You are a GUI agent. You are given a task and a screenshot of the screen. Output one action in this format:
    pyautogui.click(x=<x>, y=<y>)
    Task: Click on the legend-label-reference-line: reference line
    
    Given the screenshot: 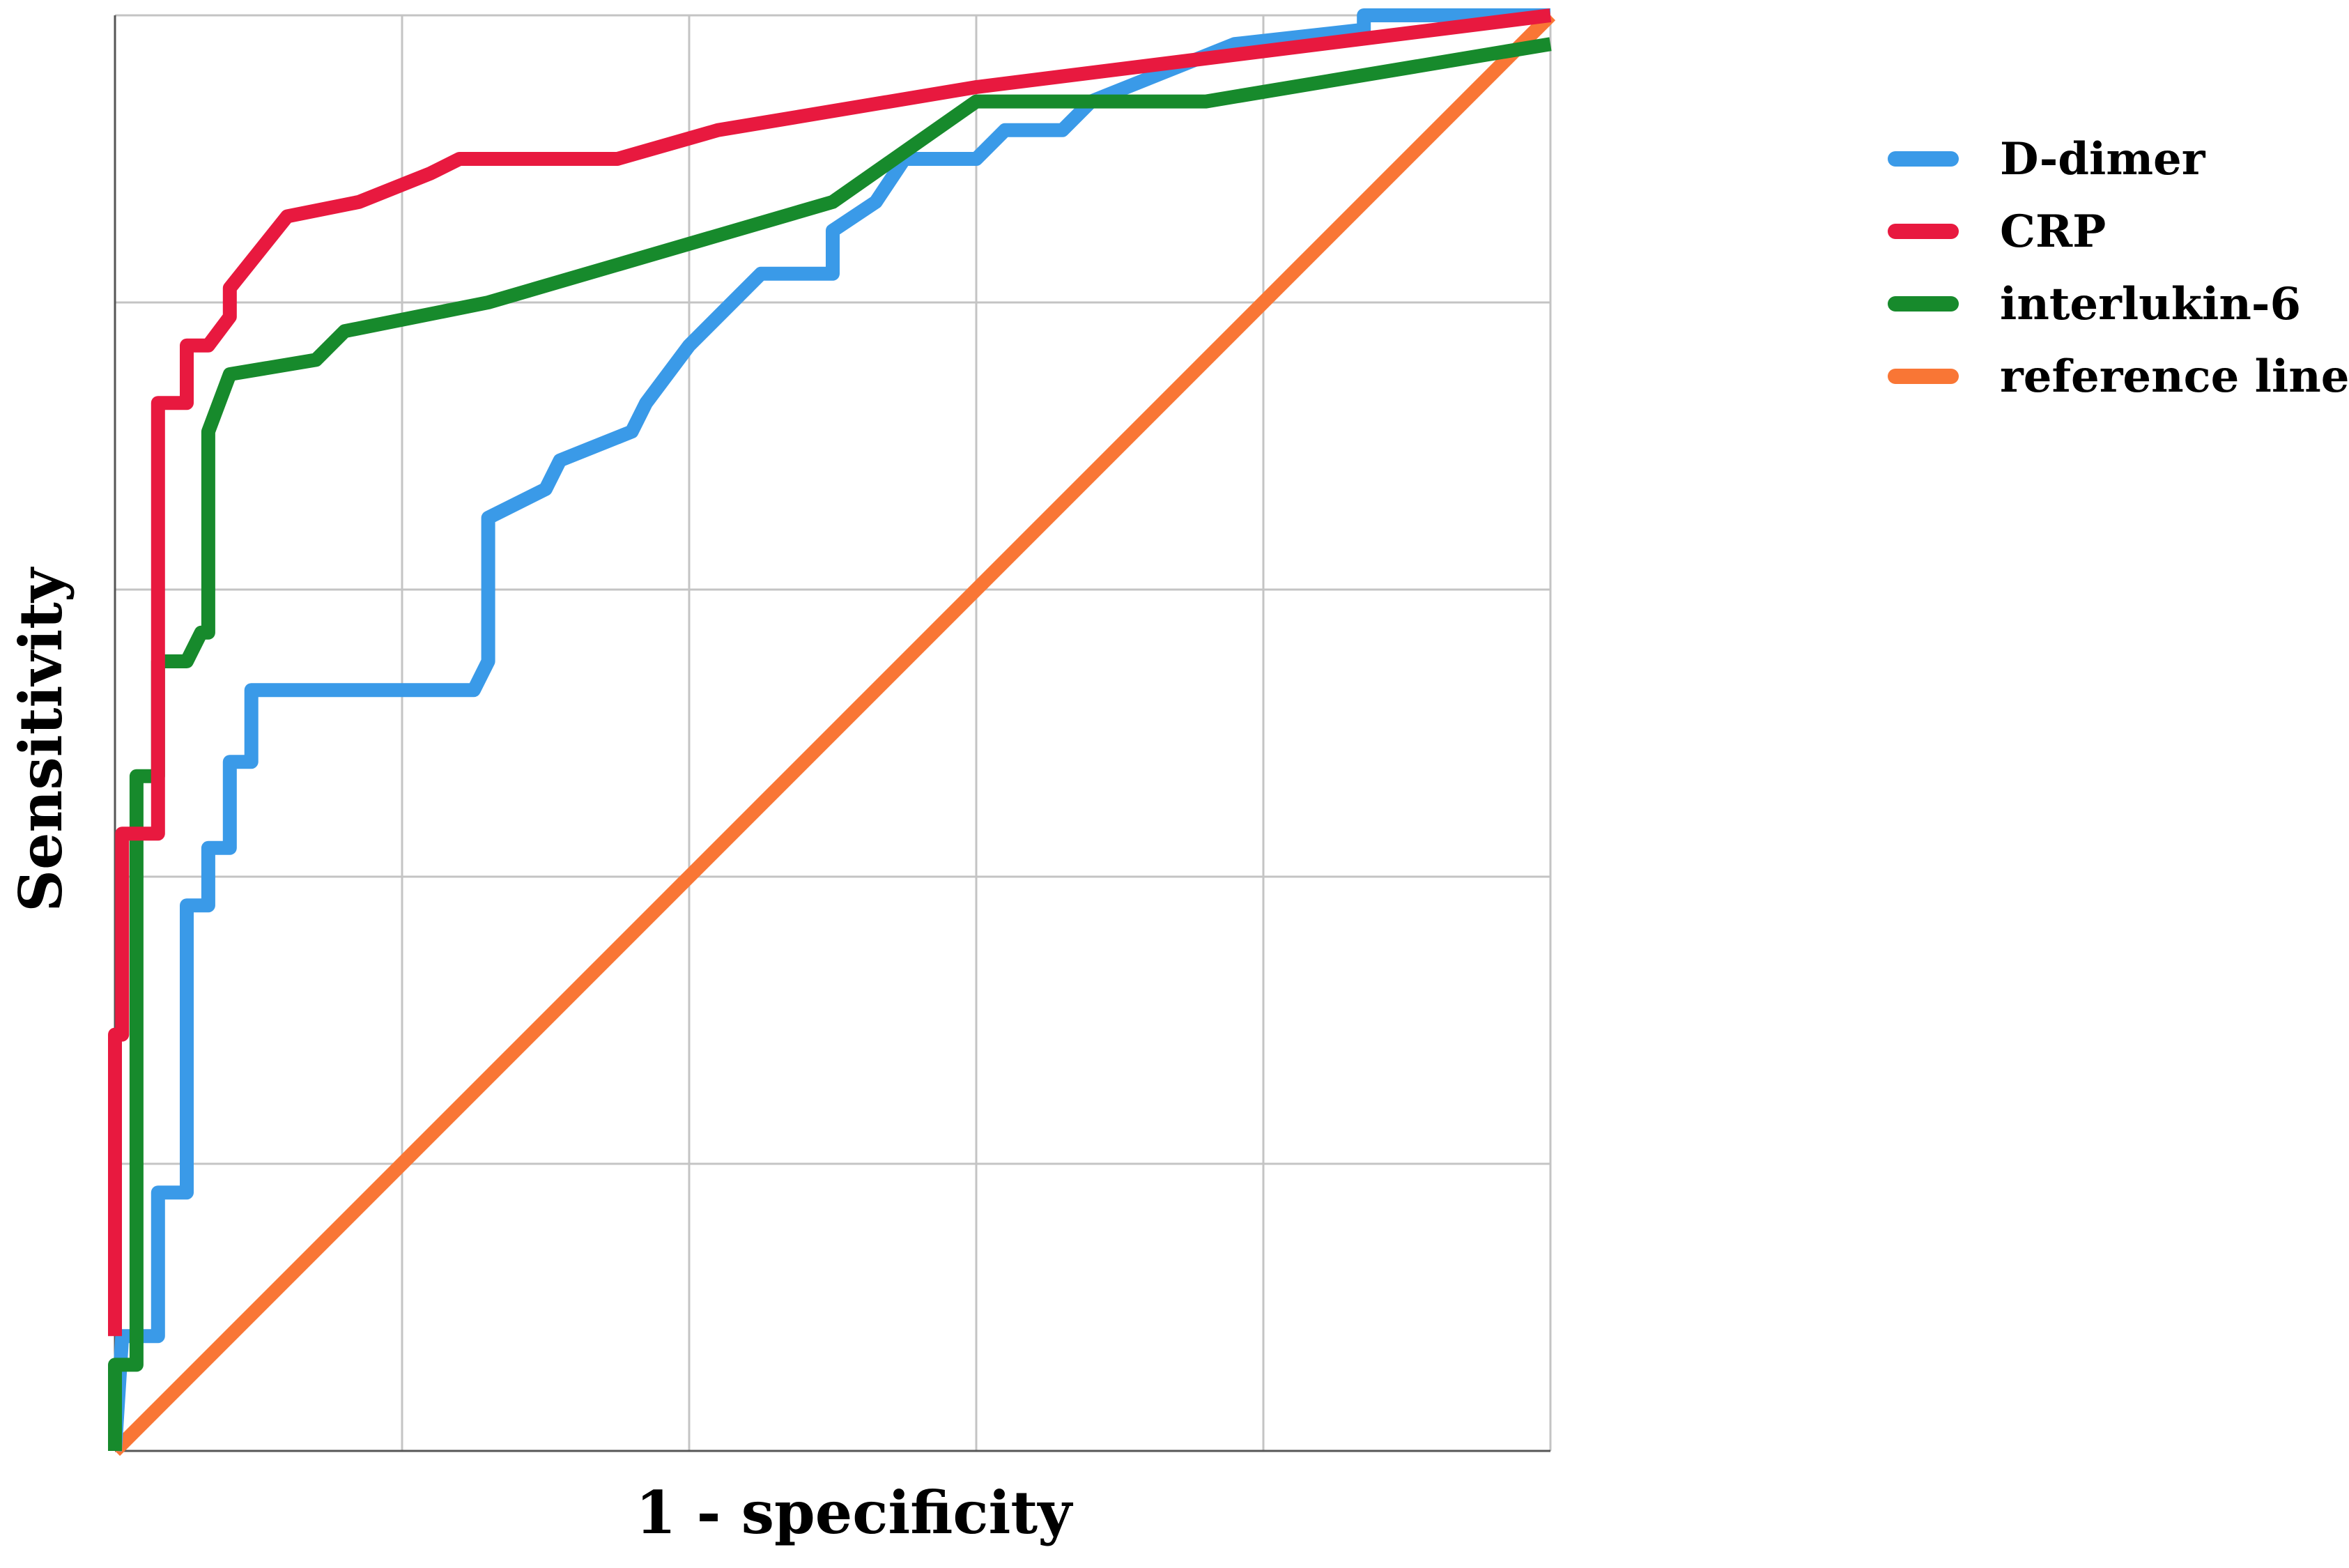 What is the action you would take?
    pyautogui.click(x=2174, y=377)
    